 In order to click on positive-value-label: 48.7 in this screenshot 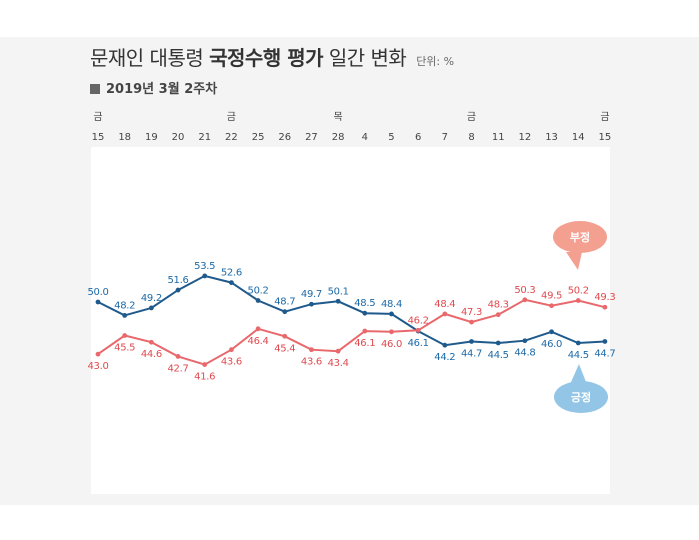, I will do `click(284, 302)`.